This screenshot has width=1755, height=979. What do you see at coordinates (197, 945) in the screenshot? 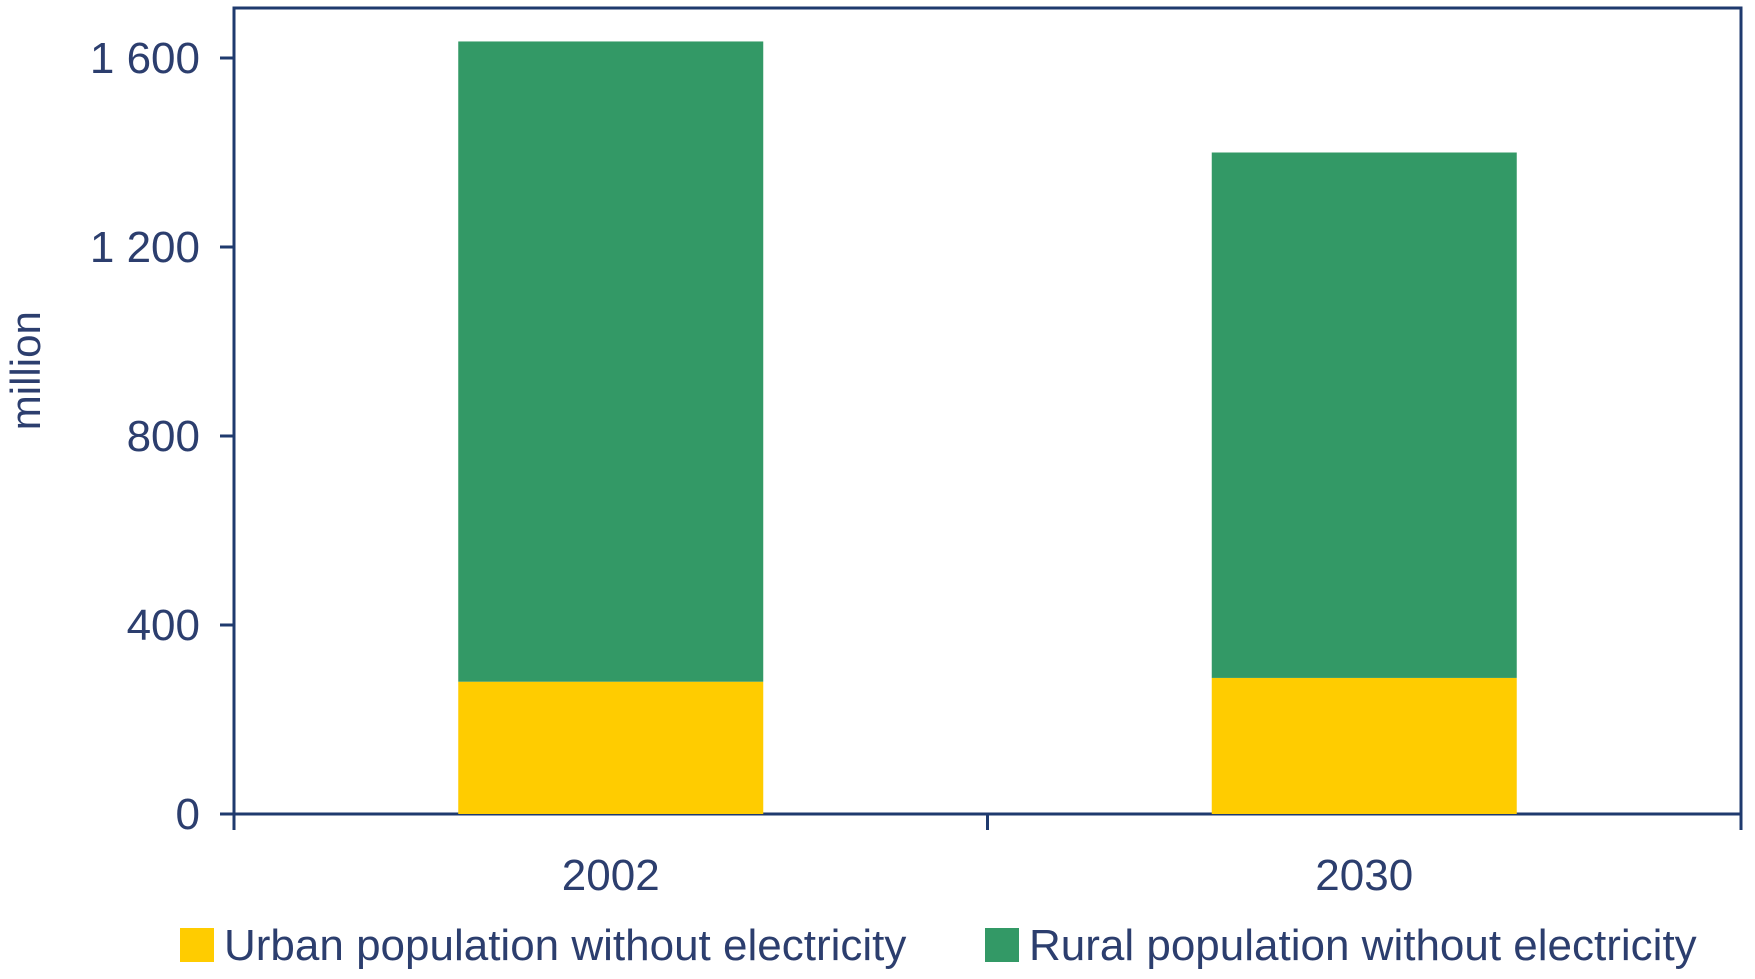
I see `legend-swatch-urban` at bounding box center [197, 945].